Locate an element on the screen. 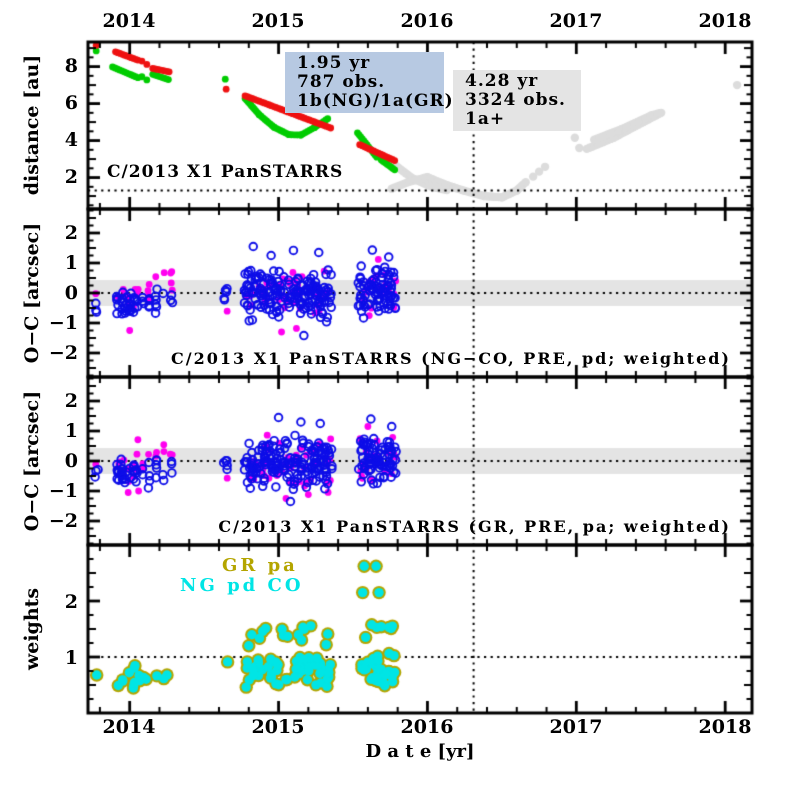 Image resolution: width=797 pixels, height=797 pixels. y-tick-label: 6 is located at coordinates (71, 103).